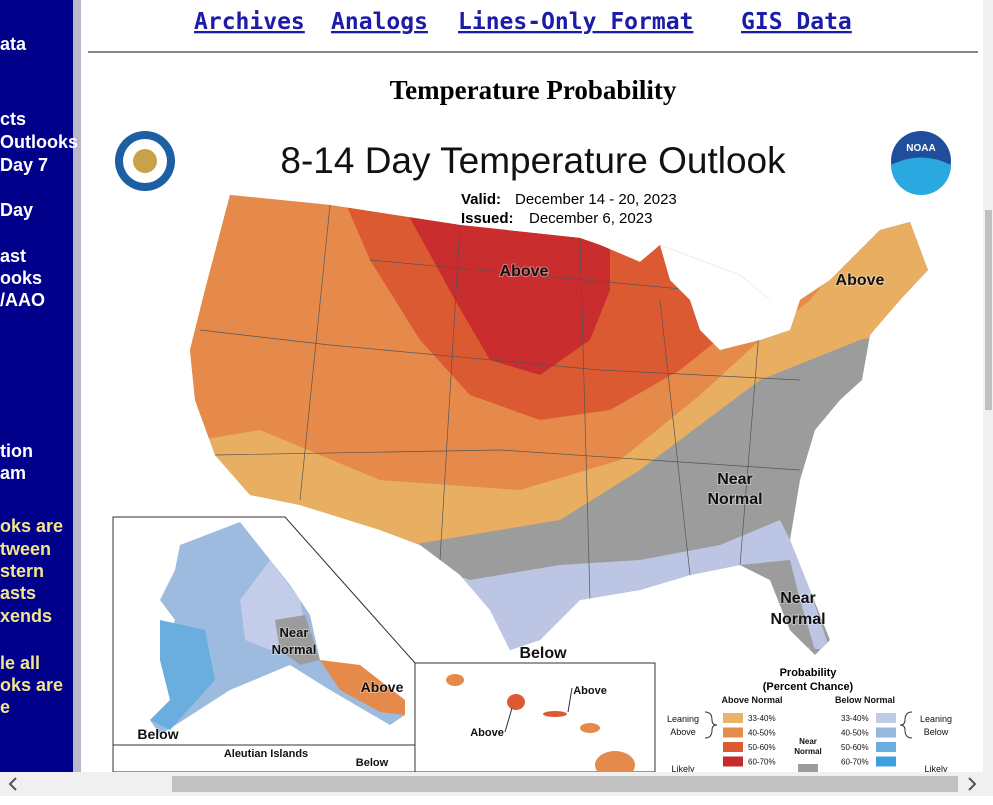  I want to click on issued-label: Issued:, so click(487, 218).